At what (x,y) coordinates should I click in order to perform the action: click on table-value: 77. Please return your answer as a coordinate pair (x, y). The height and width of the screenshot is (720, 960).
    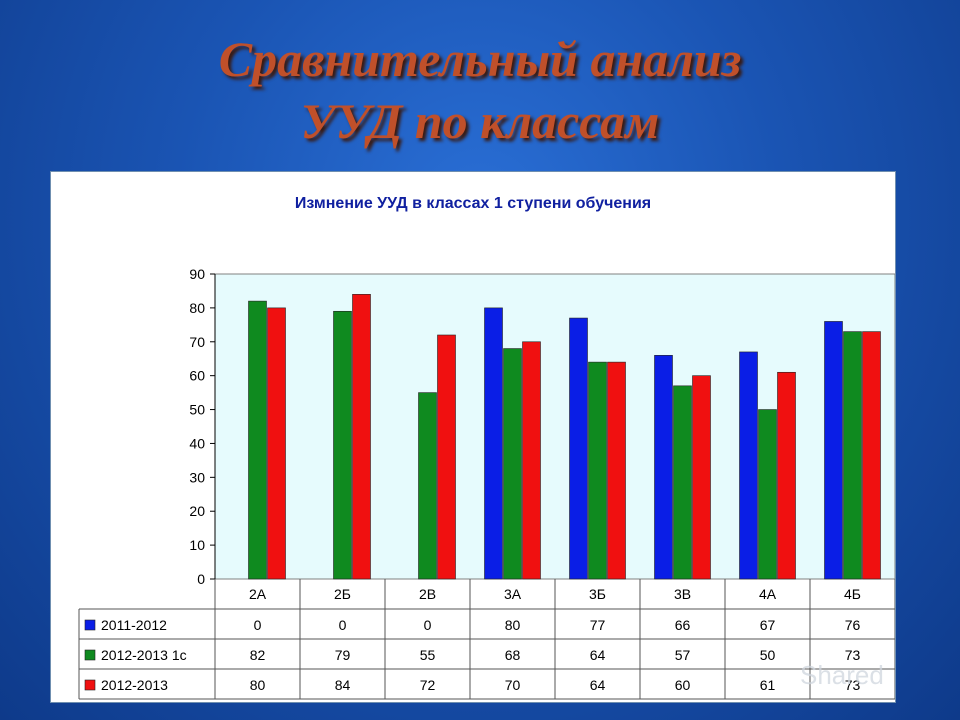
    Looking at the image, I should click on (598, 625).